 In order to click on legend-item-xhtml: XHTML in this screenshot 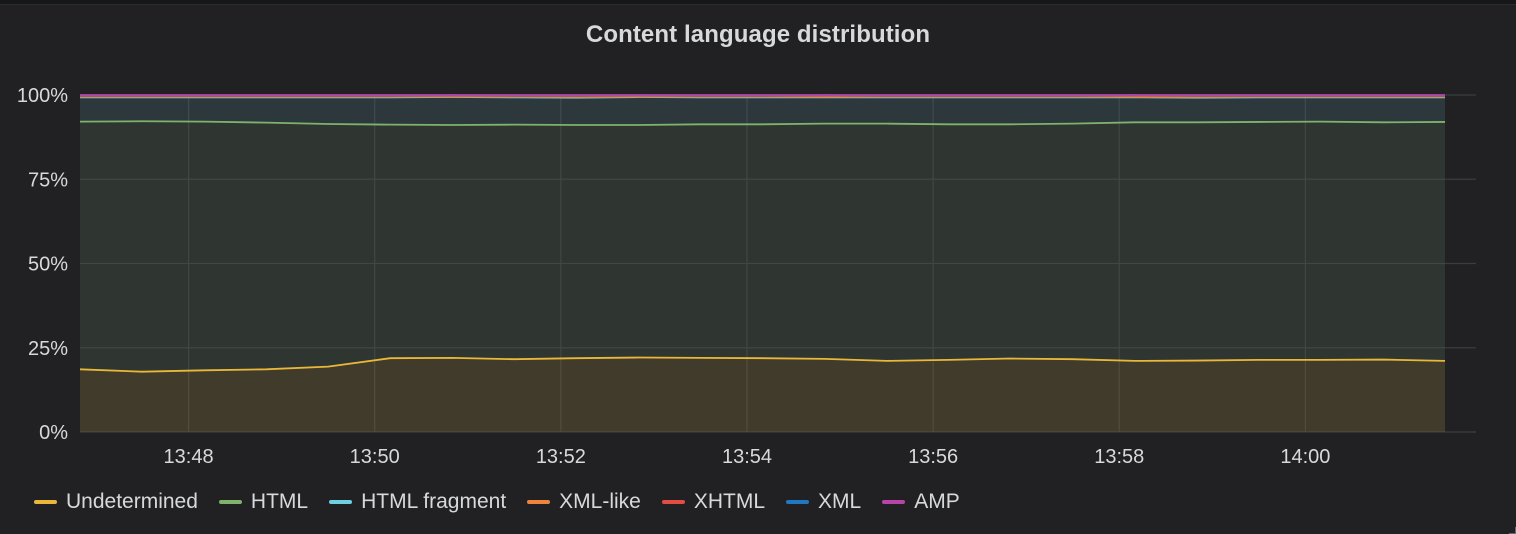, I will do `click(713, 502)`.